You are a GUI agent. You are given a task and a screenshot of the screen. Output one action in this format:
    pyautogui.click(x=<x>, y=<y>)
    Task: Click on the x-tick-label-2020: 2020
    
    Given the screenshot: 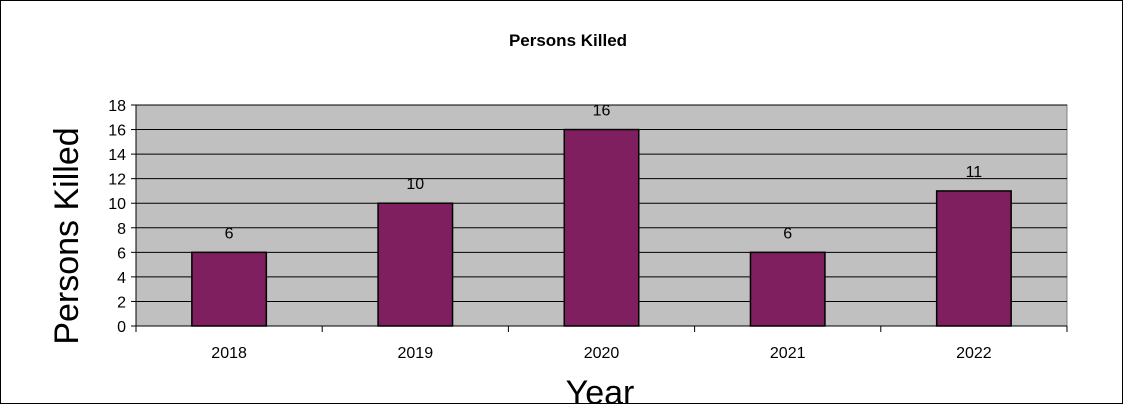 What is the action you would take?
    pyautogui.click(x=602, y=353)
    